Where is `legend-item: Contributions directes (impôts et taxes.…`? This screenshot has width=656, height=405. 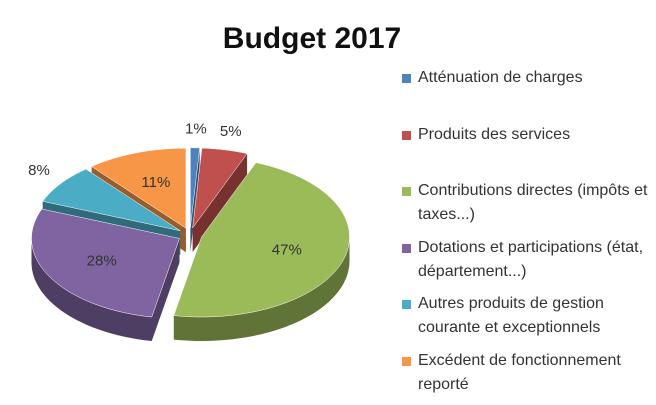 legend-item: Contributions directes (impôts et taxes.… is located at coordinates (527, 207).